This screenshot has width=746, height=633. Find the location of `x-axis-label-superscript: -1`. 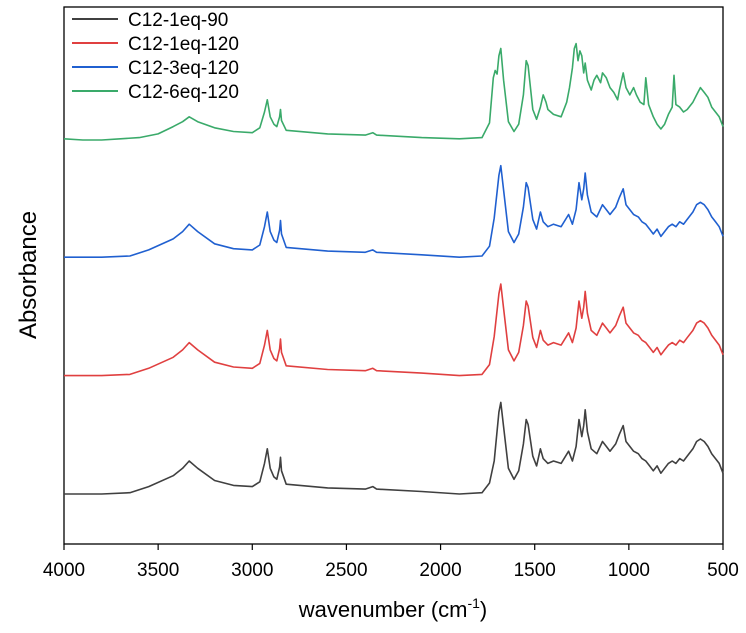

x-axis-label-superscript: -1 is located at coordinates (473, 603).